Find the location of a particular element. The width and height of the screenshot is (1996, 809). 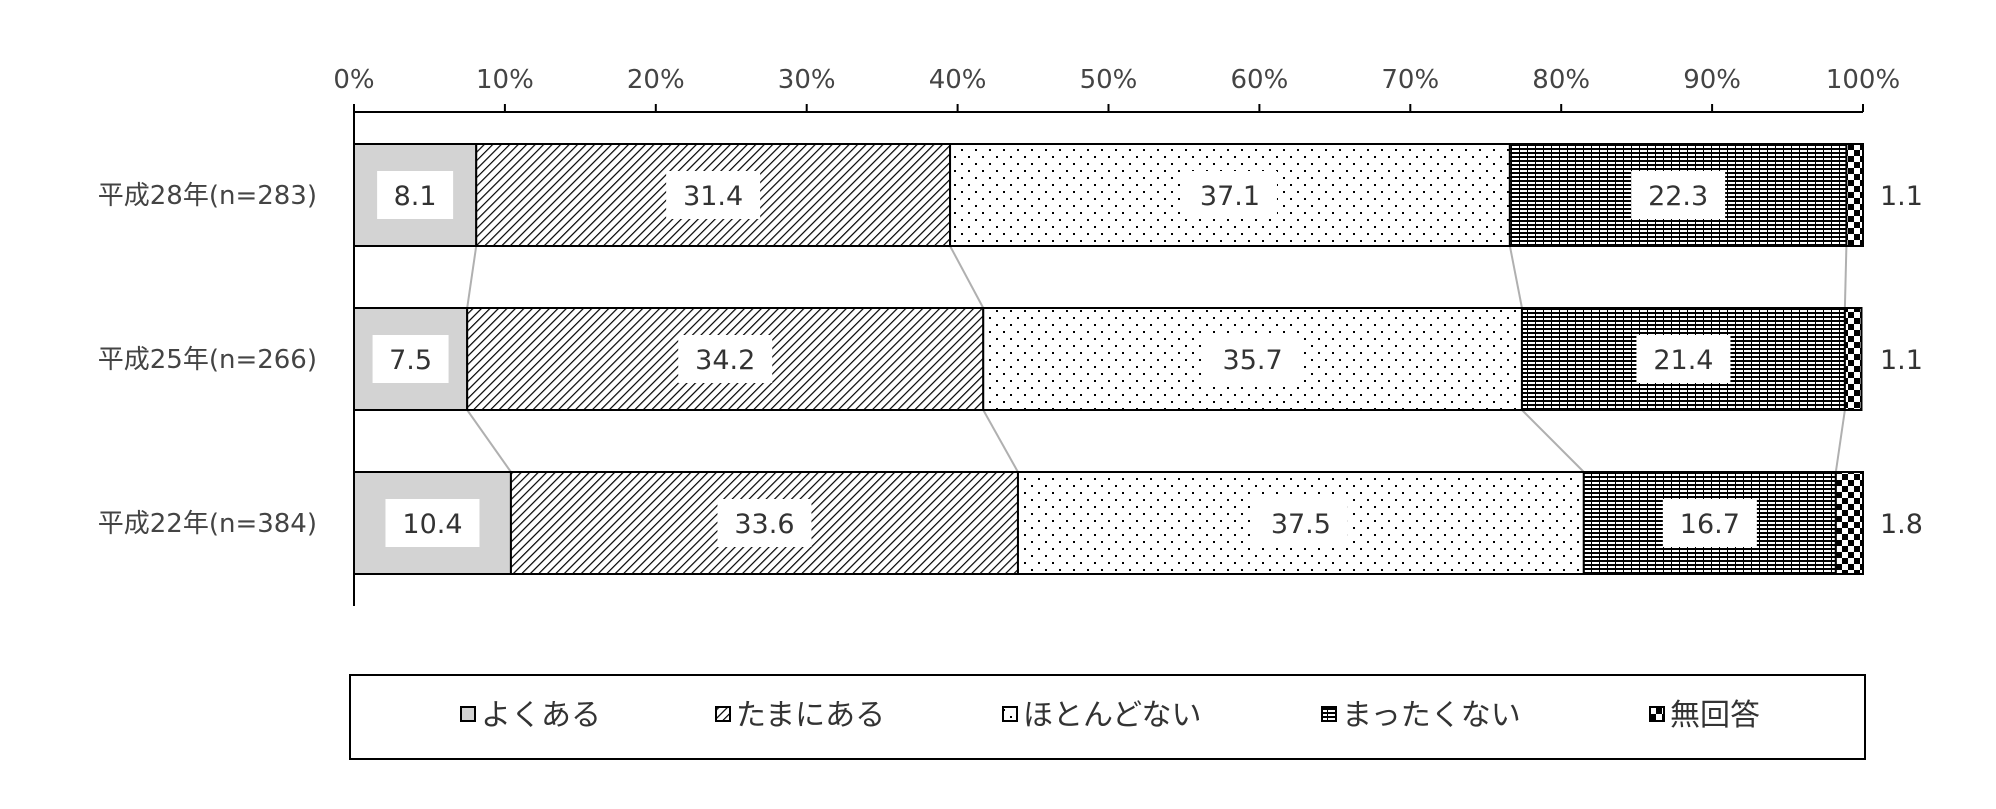

data-label: 7.5 is located at coordinates (410, 360).